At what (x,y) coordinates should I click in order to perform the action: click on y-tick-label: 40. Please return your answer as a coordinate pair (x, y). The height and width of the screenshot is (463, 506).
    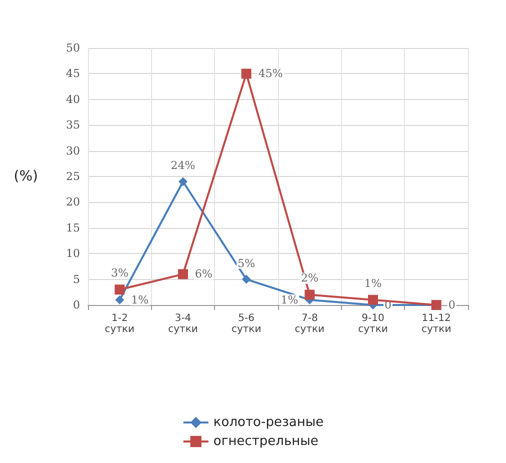
    Looking at the image, I should click on (73, 99).